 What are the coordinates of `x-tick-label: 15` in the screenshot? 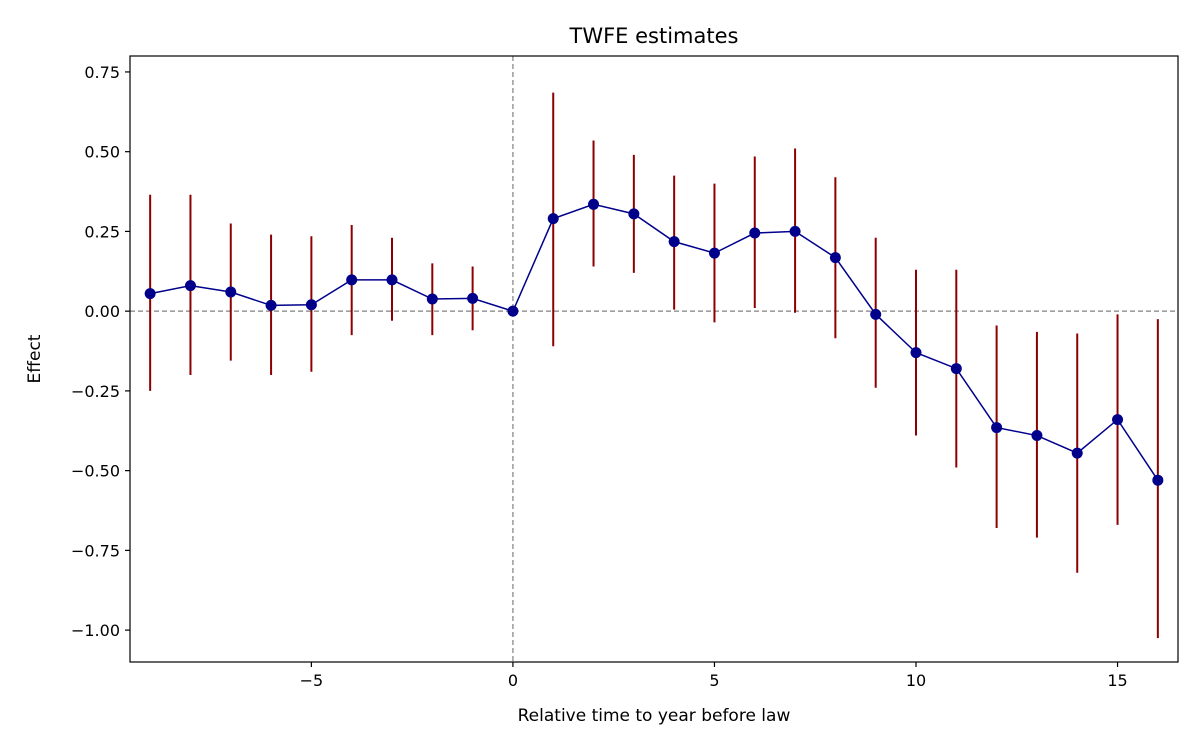 It's located at (1117, 680).